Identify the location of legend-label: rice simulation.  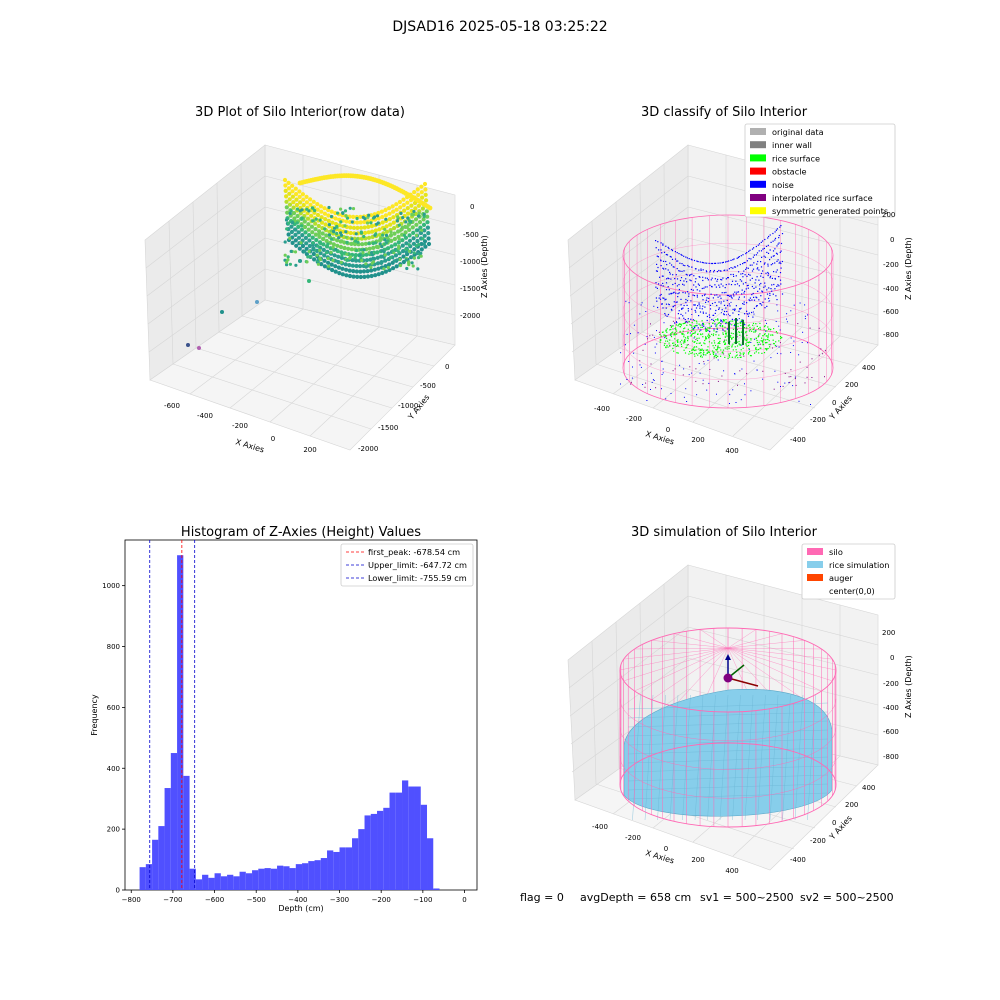
(859, 565).